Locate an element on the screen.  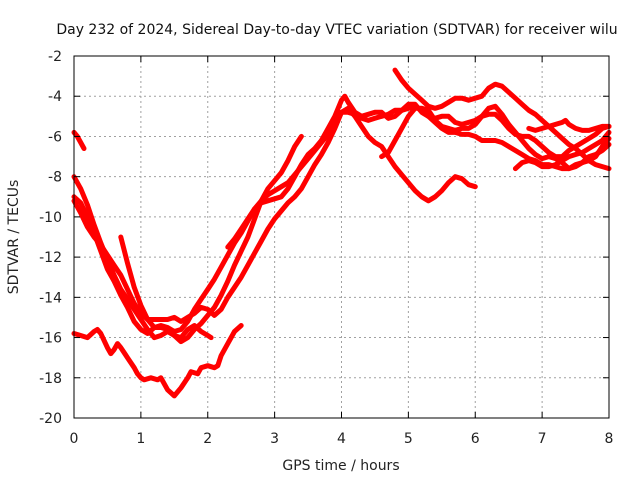
y-tick-label: -12 is located at coordinates (50, 258).